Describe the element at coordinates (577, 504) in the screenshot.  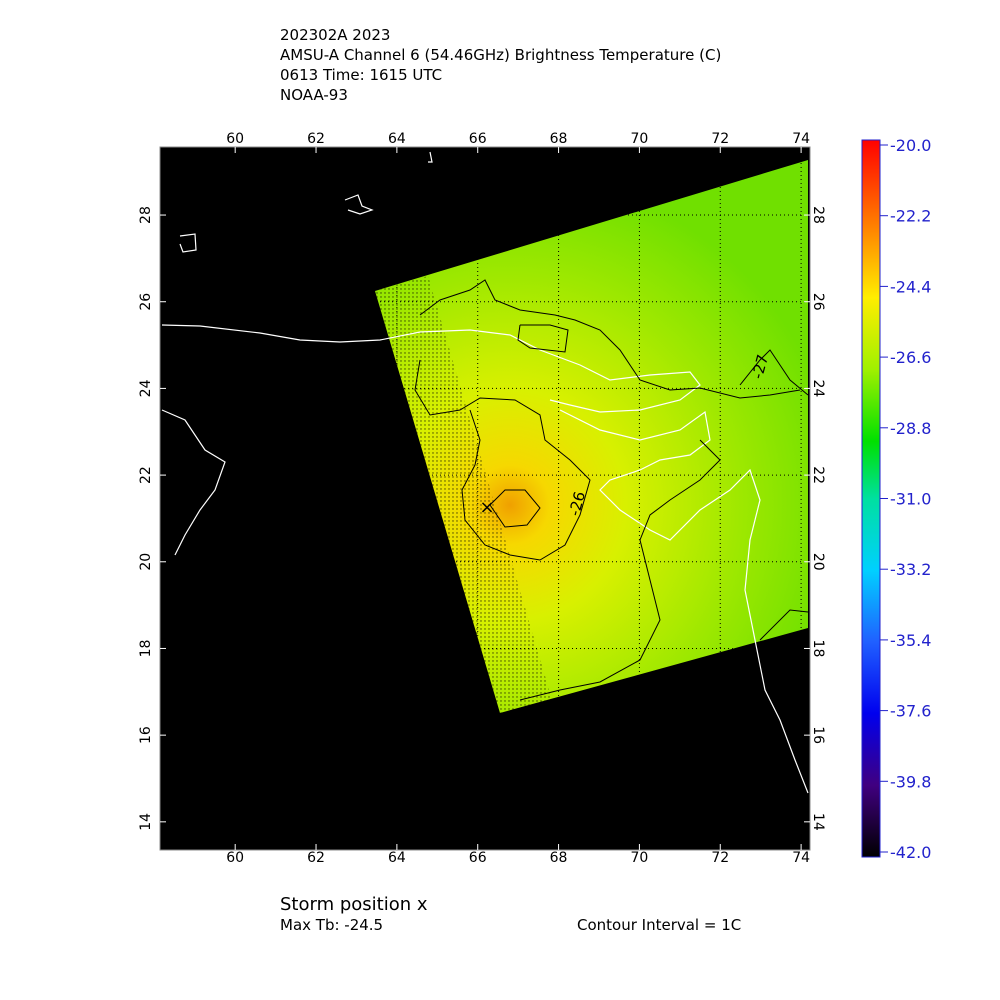
I see `contour-label: -26` at that location.